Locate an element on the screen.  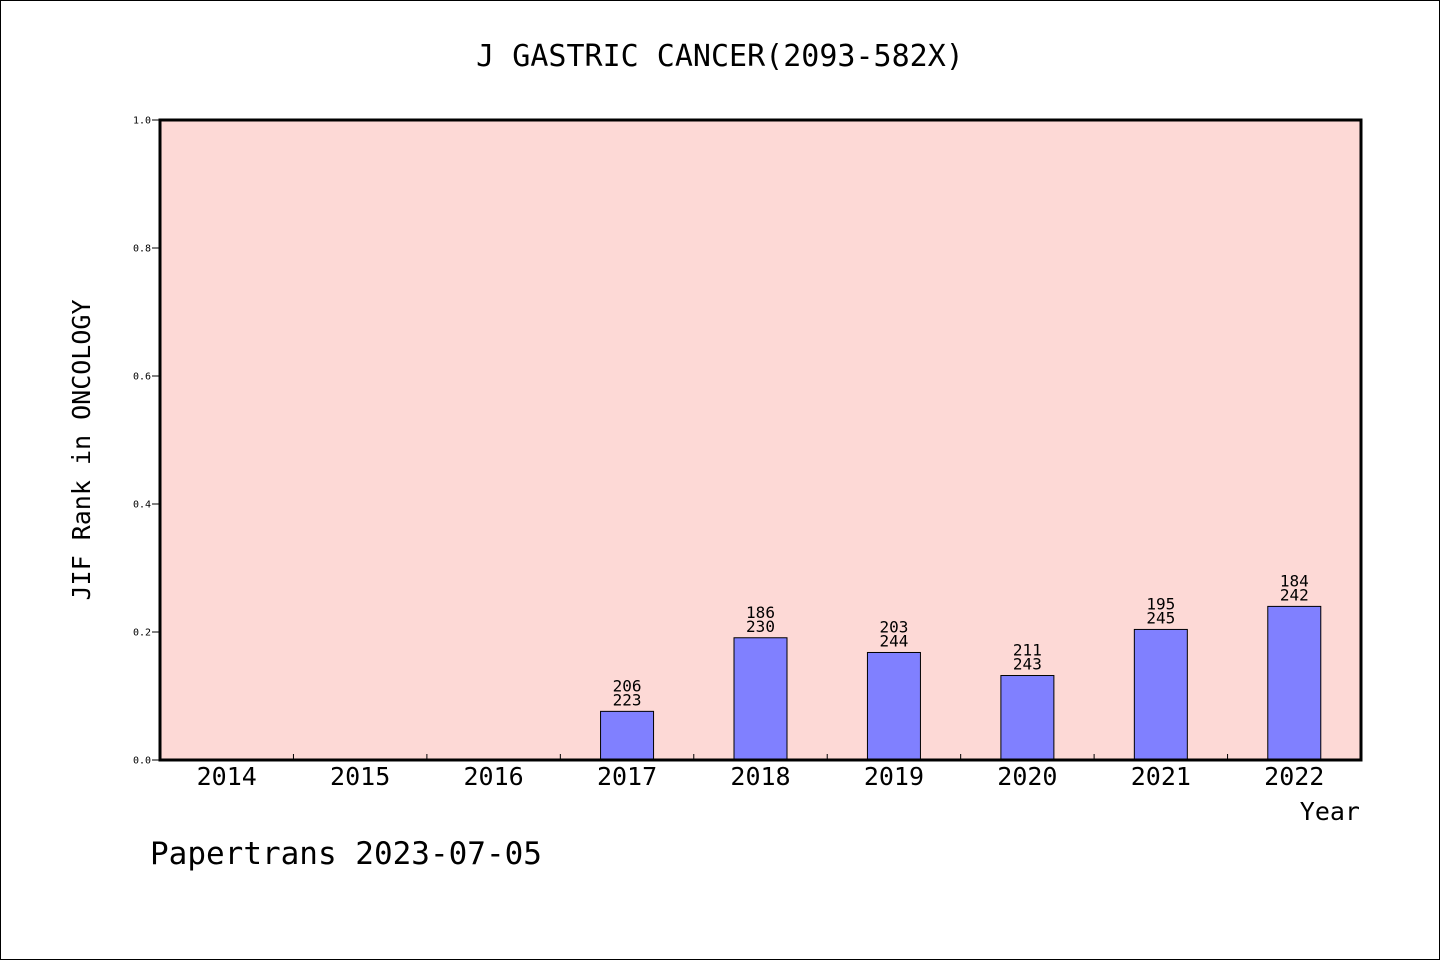
bar-label-top: 195 is located at coordinates (1160, 603).